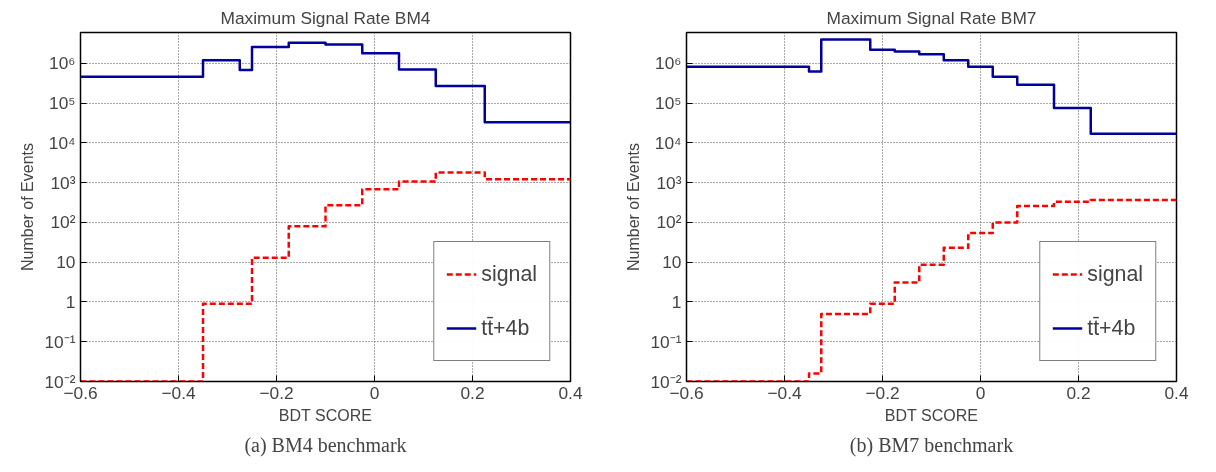  Describe the element at coordinates (325, 445) in the screenshot. I see `text: (a) BM4 benchmark` at that location.